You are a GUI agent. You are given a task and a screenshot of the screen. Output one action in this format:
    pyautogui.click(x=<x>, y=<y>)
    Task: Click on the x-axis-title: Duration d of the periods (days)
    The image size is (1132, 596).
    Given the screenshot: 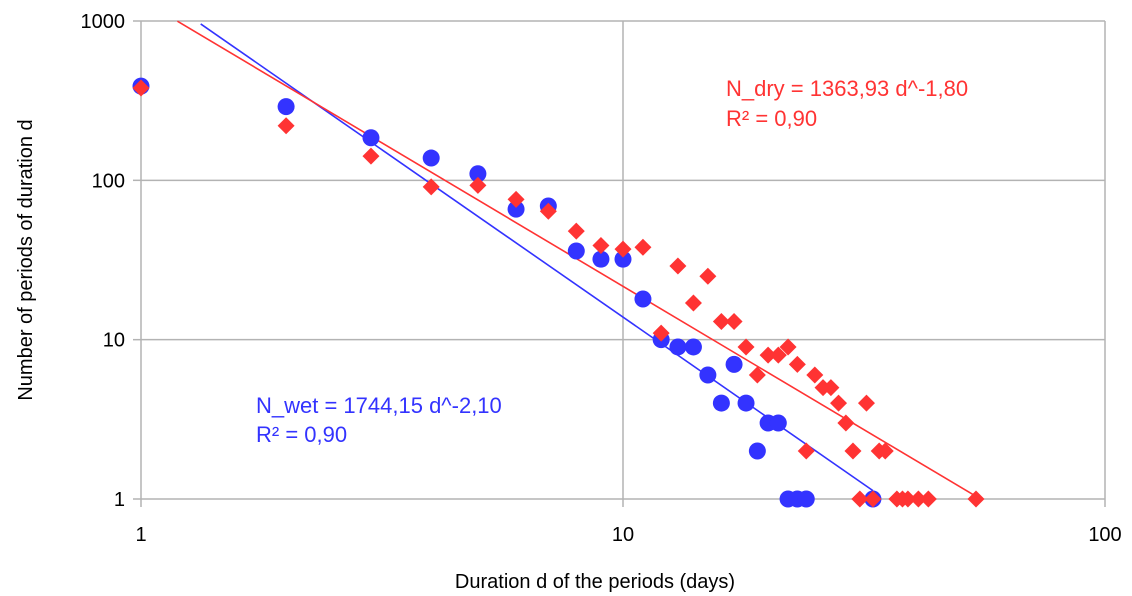 What is the action you would take?
    pyautogui.click(x=595, y=582)
    